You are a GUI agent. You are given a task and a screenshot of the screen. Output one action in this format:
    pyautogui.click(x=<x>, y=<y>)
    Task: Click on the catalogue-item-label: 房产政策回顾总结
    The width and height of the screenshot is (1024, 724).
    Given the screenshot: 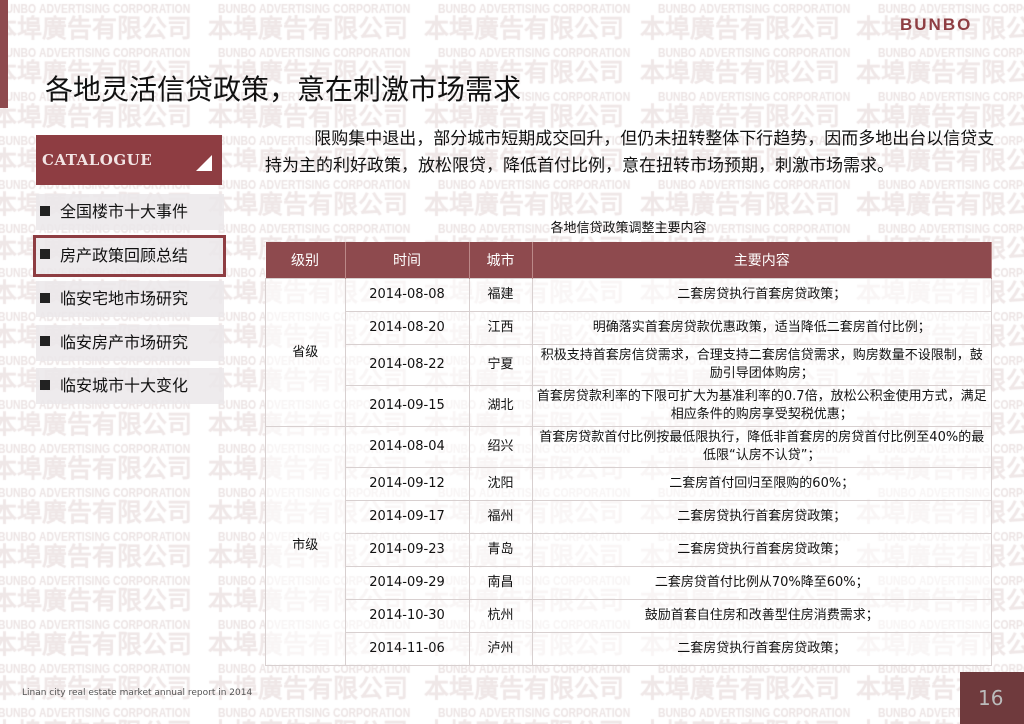 What is the action you would take?
    pyautogui.click(x=124, y=255)
    